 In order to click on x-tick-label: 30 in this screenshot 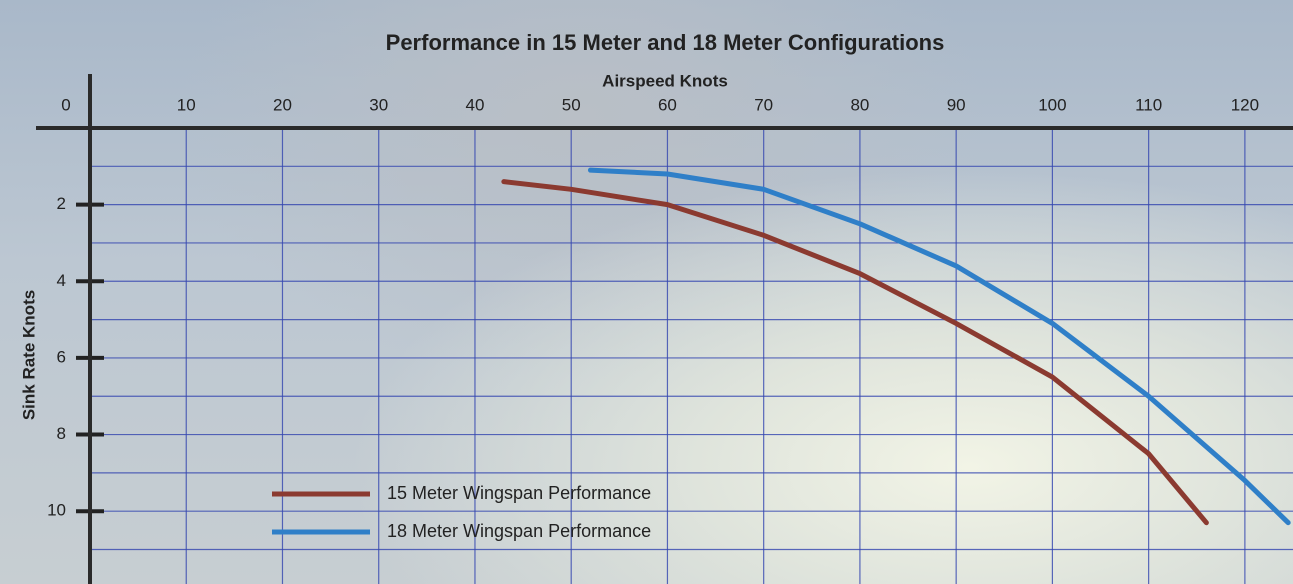, I will do `click(378, 104)`.